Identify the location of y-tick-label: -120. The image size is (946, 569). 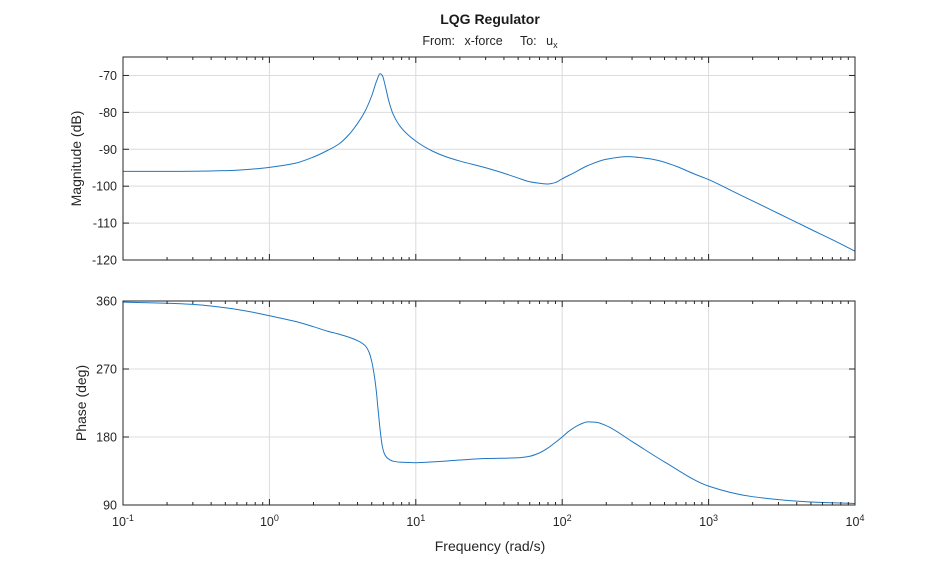
(104, 261).